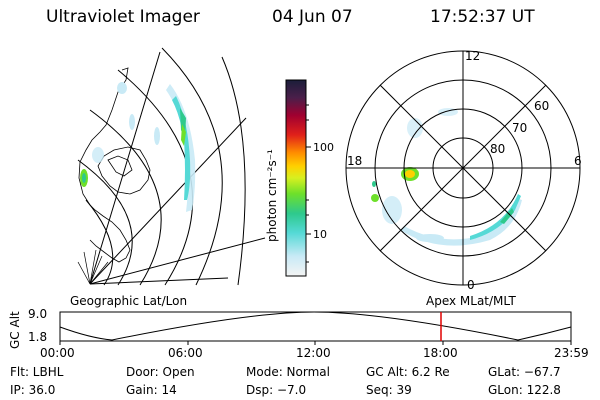  What do you see at coordinates (471, 301) in the screenshot?
I see `right-panel-caption: Apex MLat/MLT` at bounding box center [471, 301].